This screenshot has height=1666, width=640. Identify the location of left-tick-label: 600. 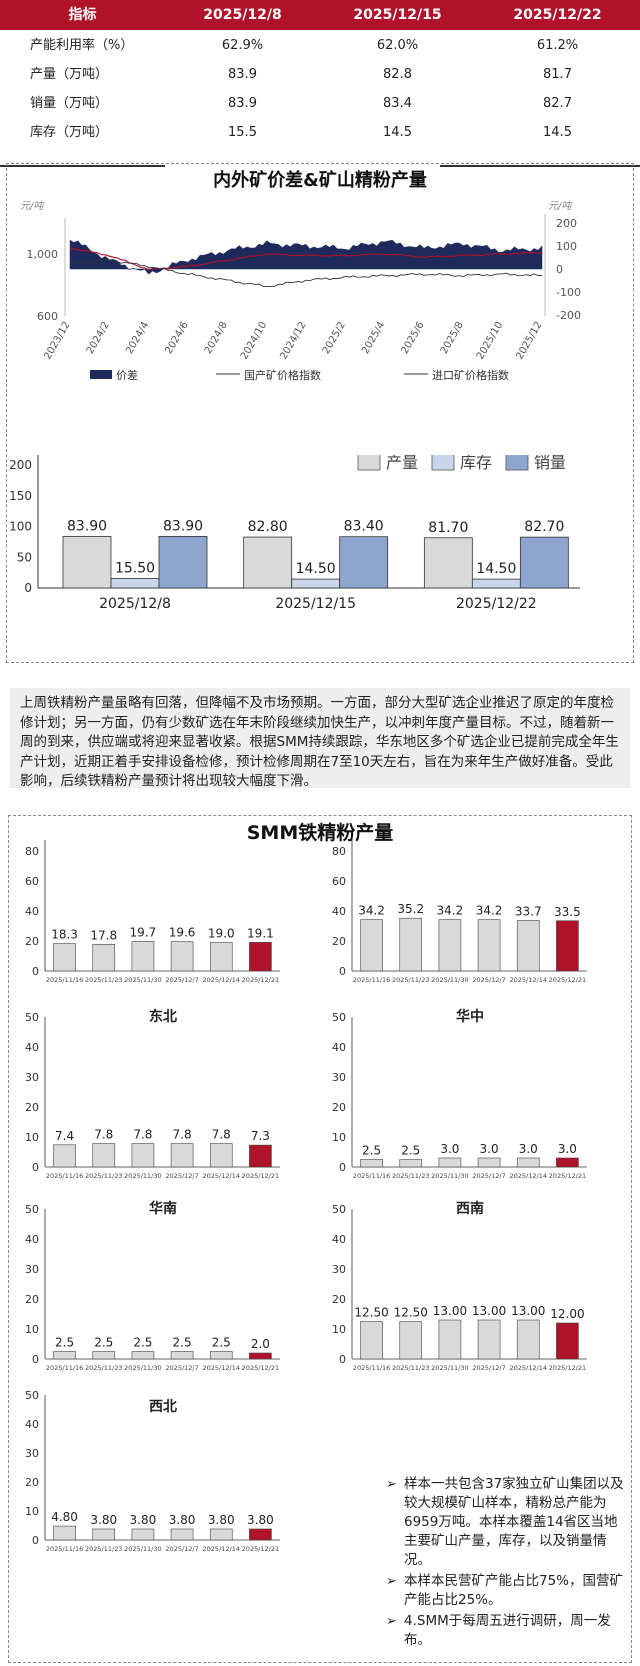
(47, 316).